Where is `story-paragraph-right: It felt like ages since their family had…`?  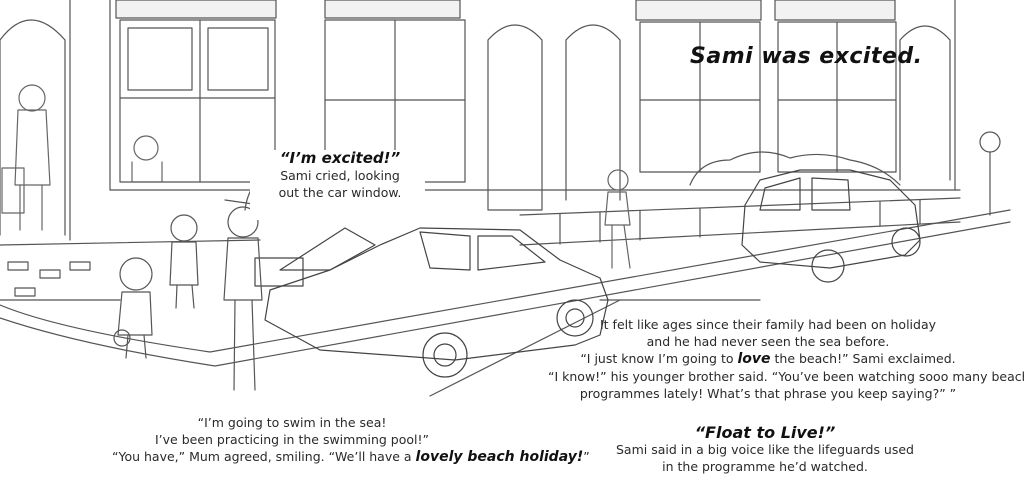
story-paragraph-right: It felt like ages since their family had… is located at coordinates (786, 359).